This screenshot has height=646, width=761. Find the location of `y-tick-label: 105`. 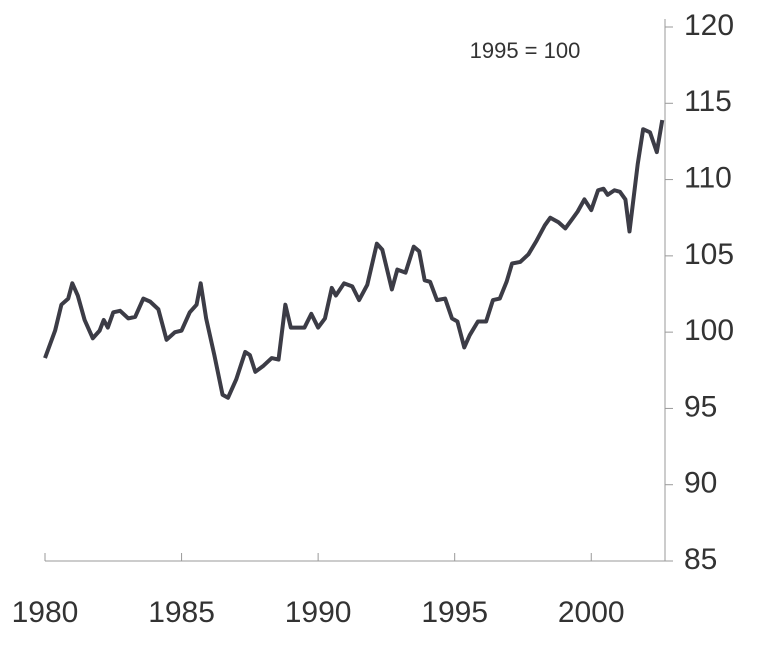

y-tick-label: 105 is located at coordinates (709, 254).